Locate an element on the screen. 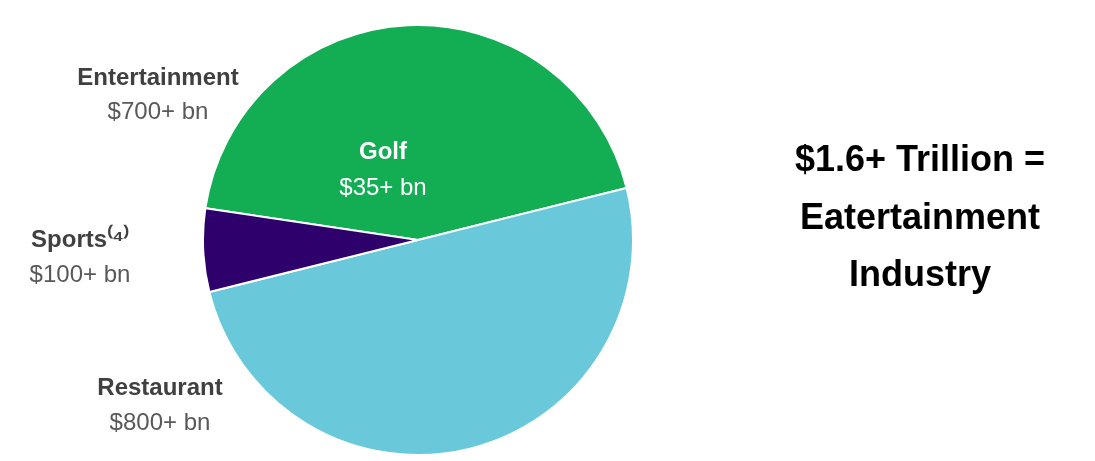  text: $1.6+ Trillion = is located at coordinates (920, 158).